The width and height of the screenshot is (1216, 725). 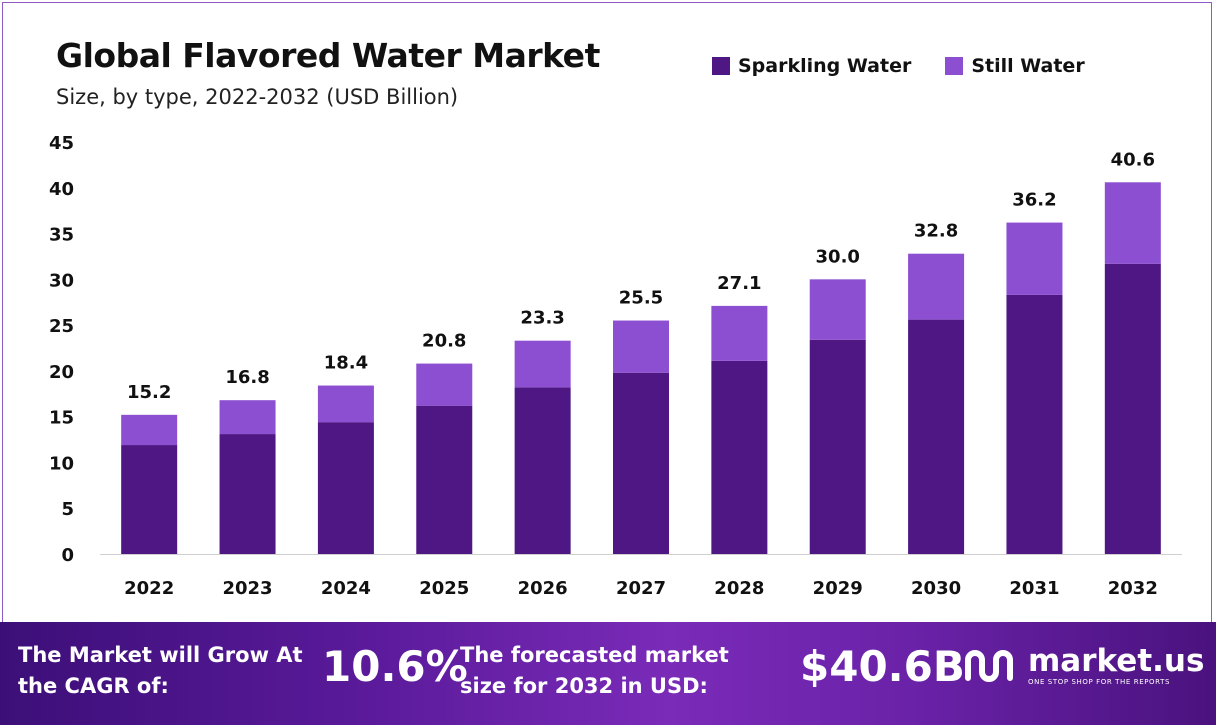 I want to click on brand-name: market.us, so click(x=1116, y=661).